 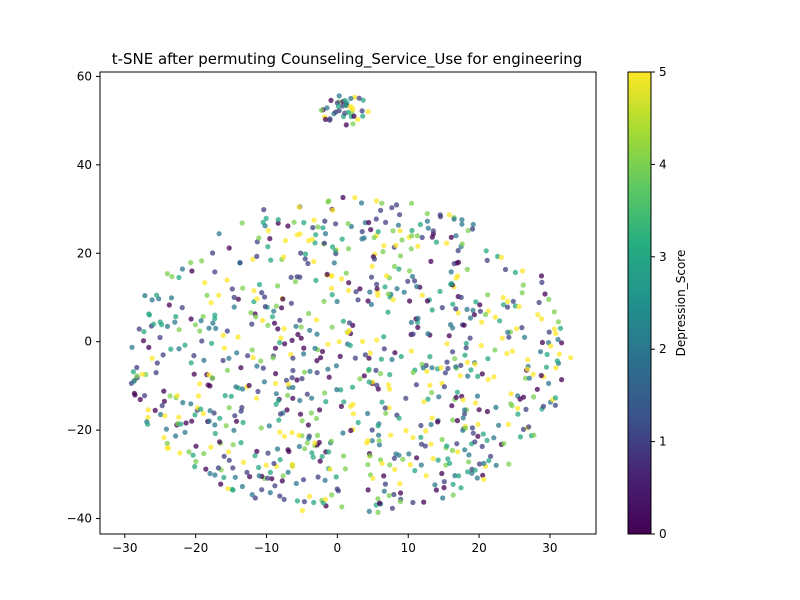 What do you see at coordinates (335, 544) in the screenshot?
I see `x-axis: −30 −20 −10 0 10 20 30` at bounding box center [335, 544].